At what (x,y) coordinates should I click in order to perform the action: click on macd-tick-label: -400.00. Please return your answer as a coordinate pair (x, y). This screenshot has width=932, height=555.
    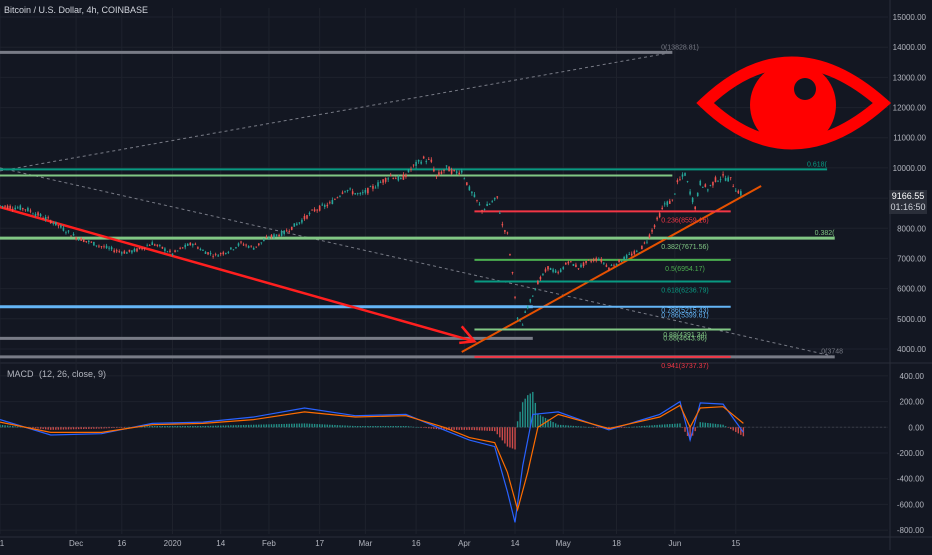
    Looking at the image, I should click on (911, 479).